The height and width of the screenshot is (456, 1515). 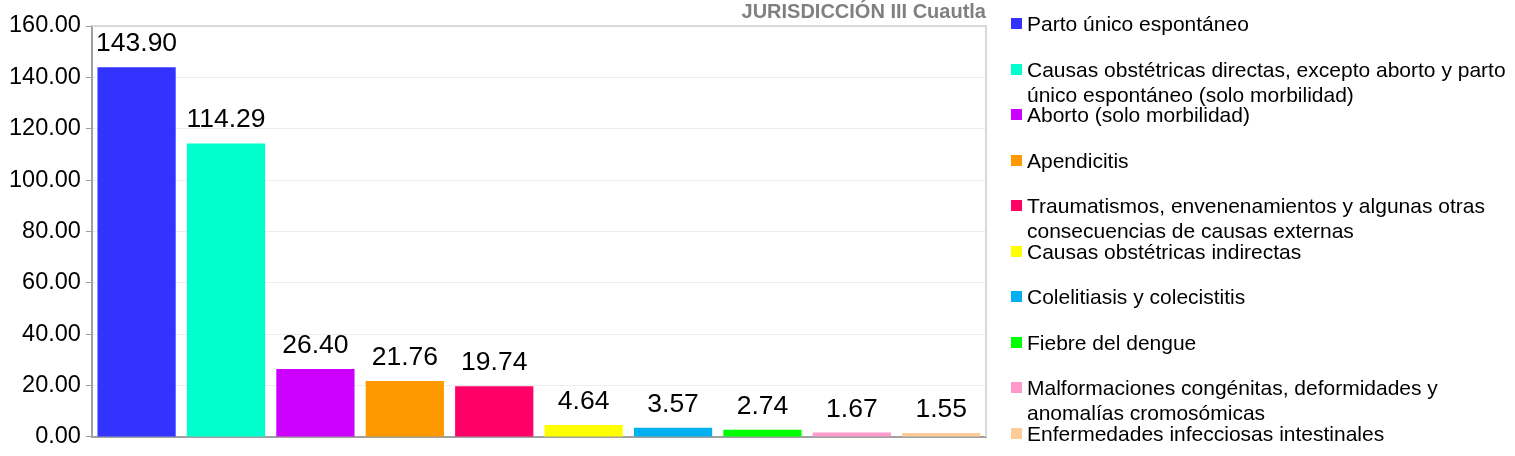 I want to click on data-label: 2.74, so click(x=762, y=404).